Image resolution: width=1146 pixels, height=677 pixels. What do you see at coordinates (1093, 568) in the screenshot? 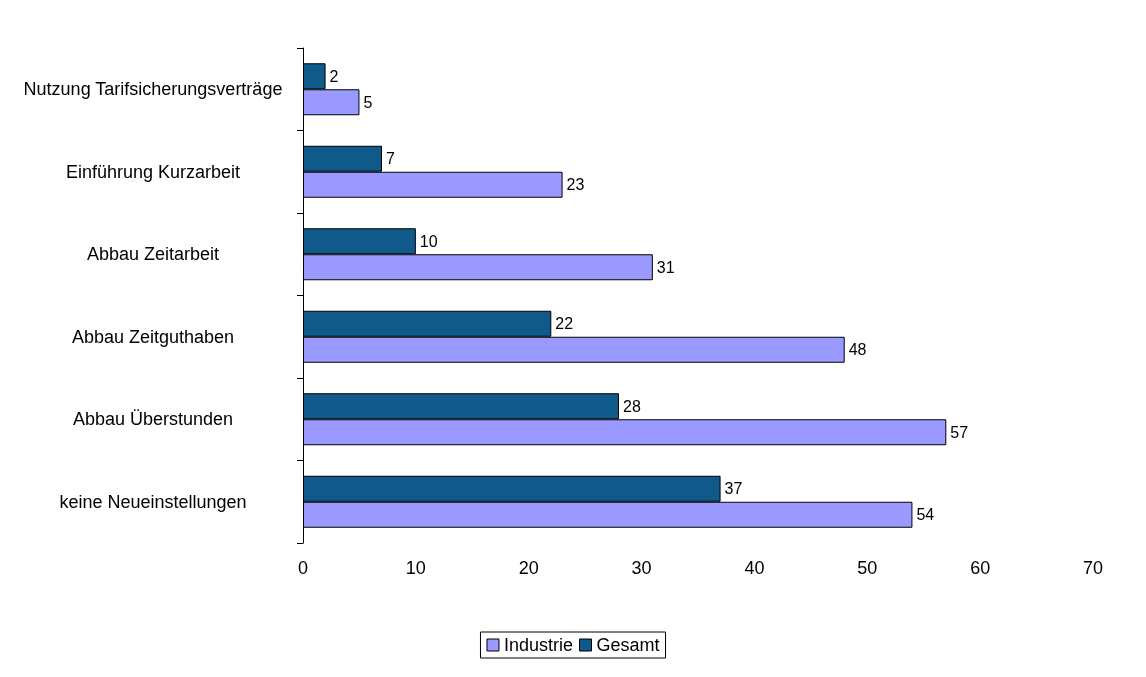
I see `x-tick-label: 70` at bounding box center [1093, 568].